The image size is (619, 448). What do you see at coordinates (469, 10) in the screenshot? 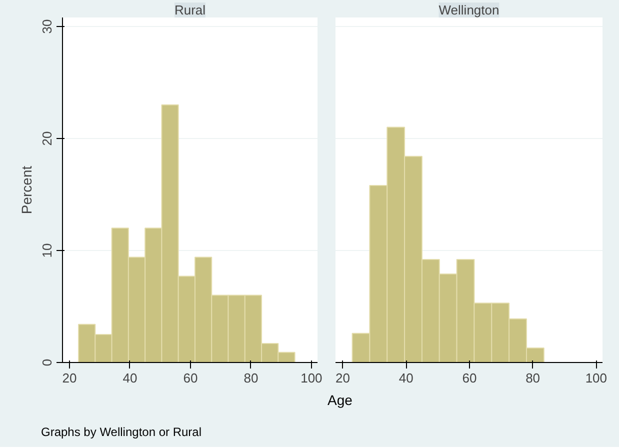
I see `chart-title: Wellington` at bounding box center [469, 10].